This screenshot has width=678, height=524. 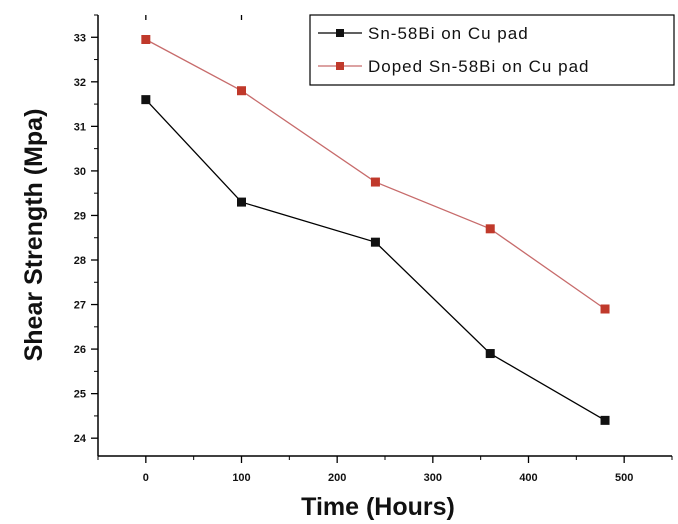 I want to click on legend-box, so click(x=492, y=50).